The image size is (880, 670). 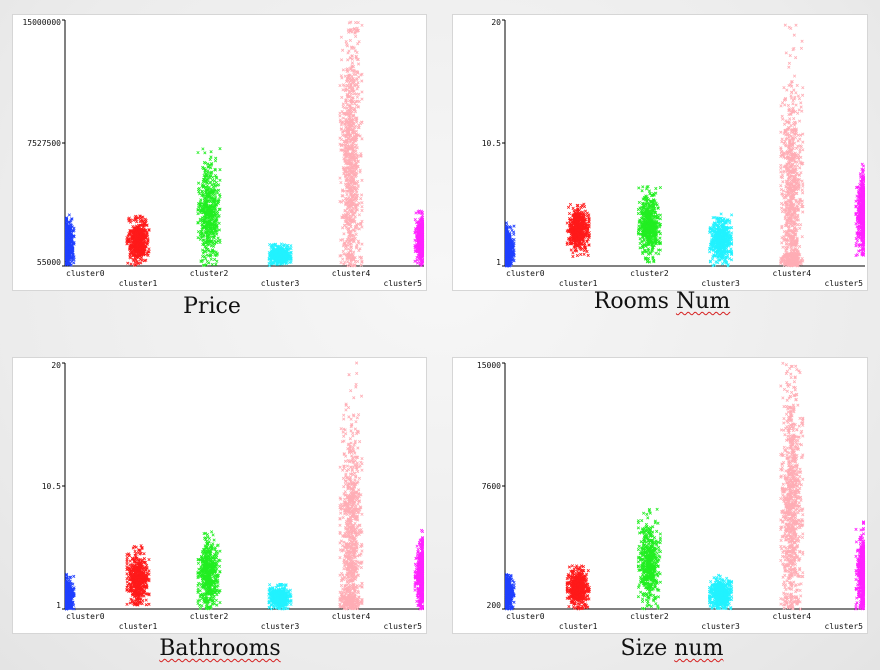 What do you see at coordinates (280, 255) in the screenshot?
I see `series-cluster3` at bounding box center [280, 255].